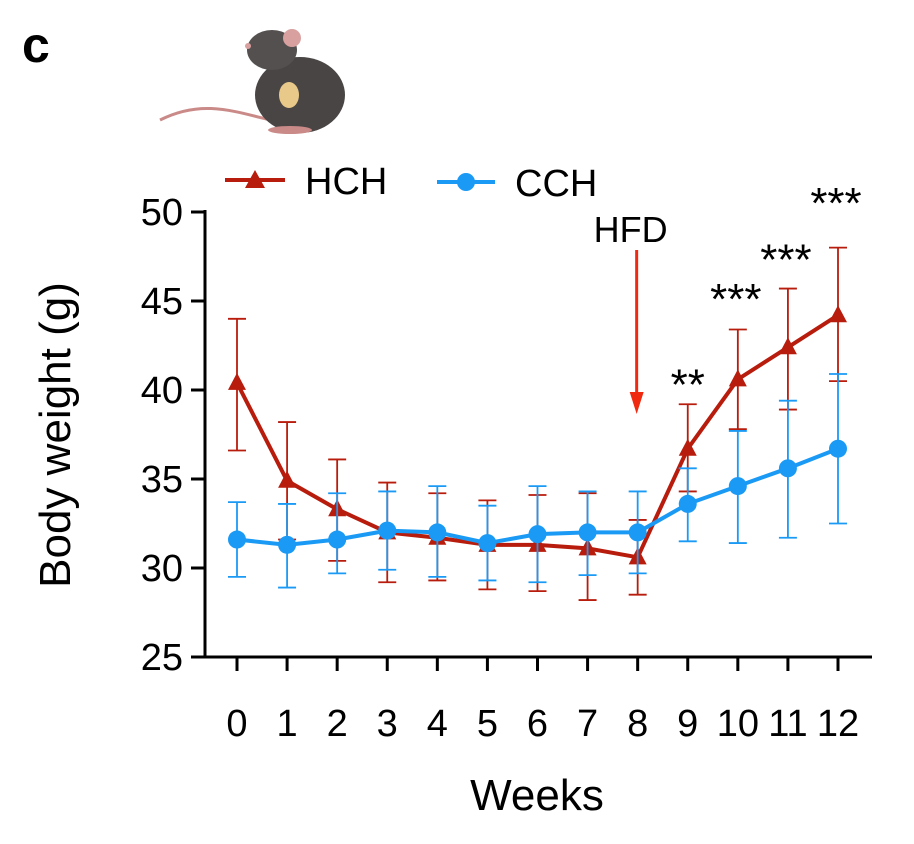  I want to click on y-tick-label: 30, so click(162, 569).